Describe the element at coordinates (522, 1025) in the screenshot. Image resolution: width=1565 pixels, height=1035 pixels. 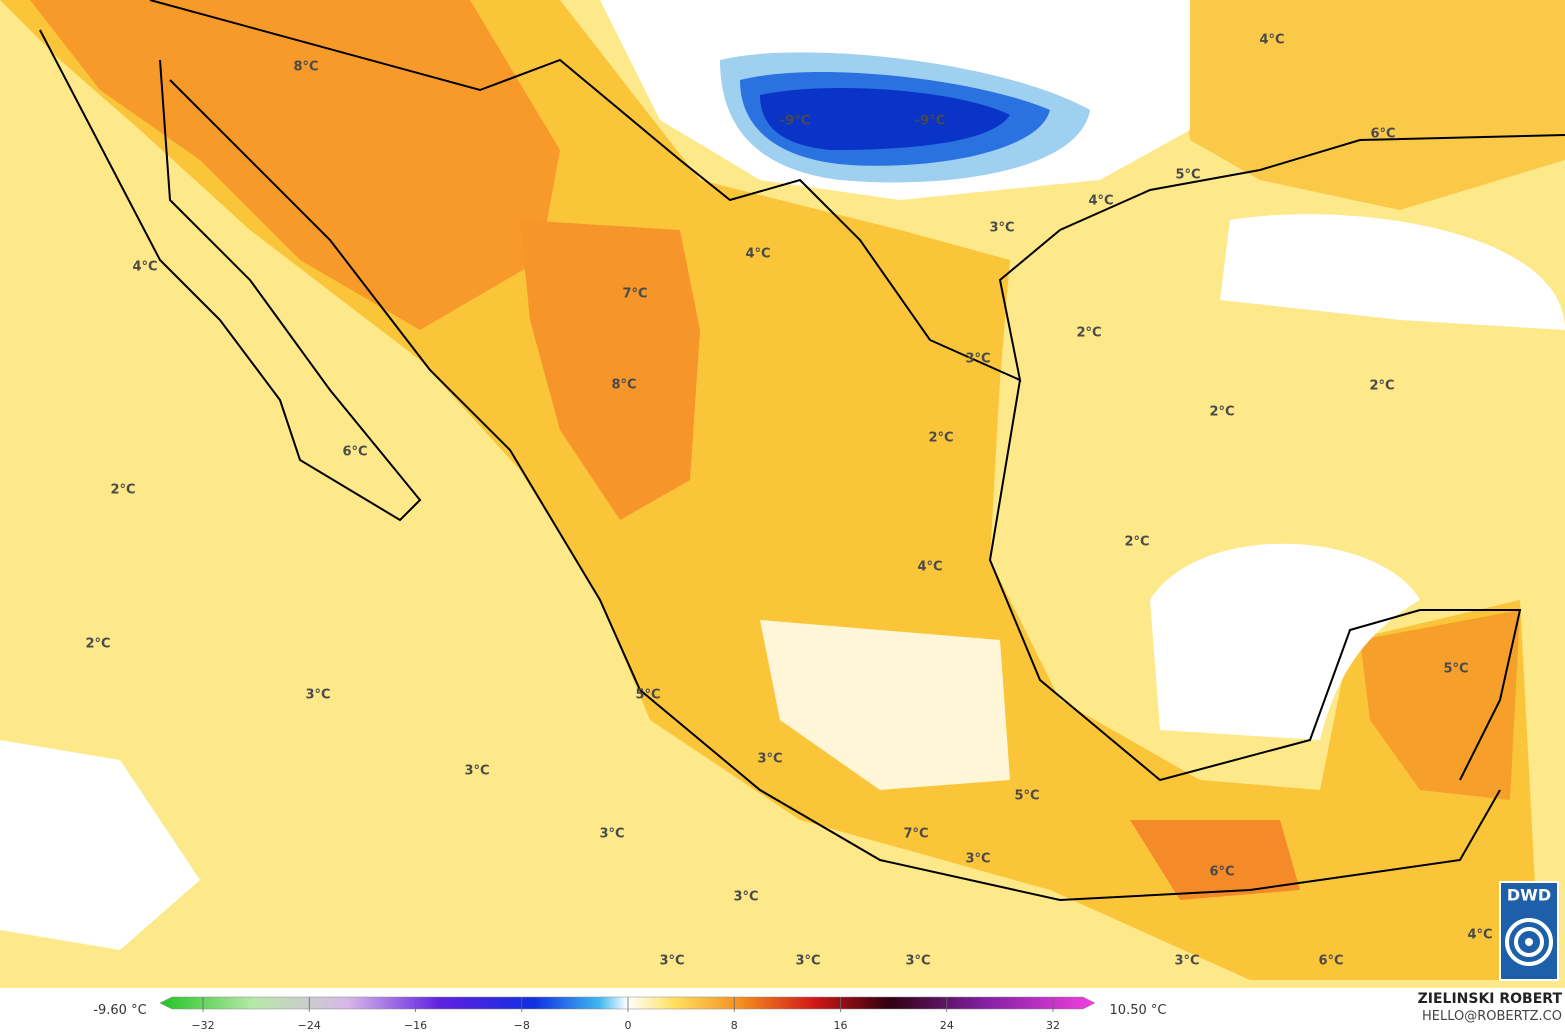
I see `colorbar-tick-label: −8` at that location.